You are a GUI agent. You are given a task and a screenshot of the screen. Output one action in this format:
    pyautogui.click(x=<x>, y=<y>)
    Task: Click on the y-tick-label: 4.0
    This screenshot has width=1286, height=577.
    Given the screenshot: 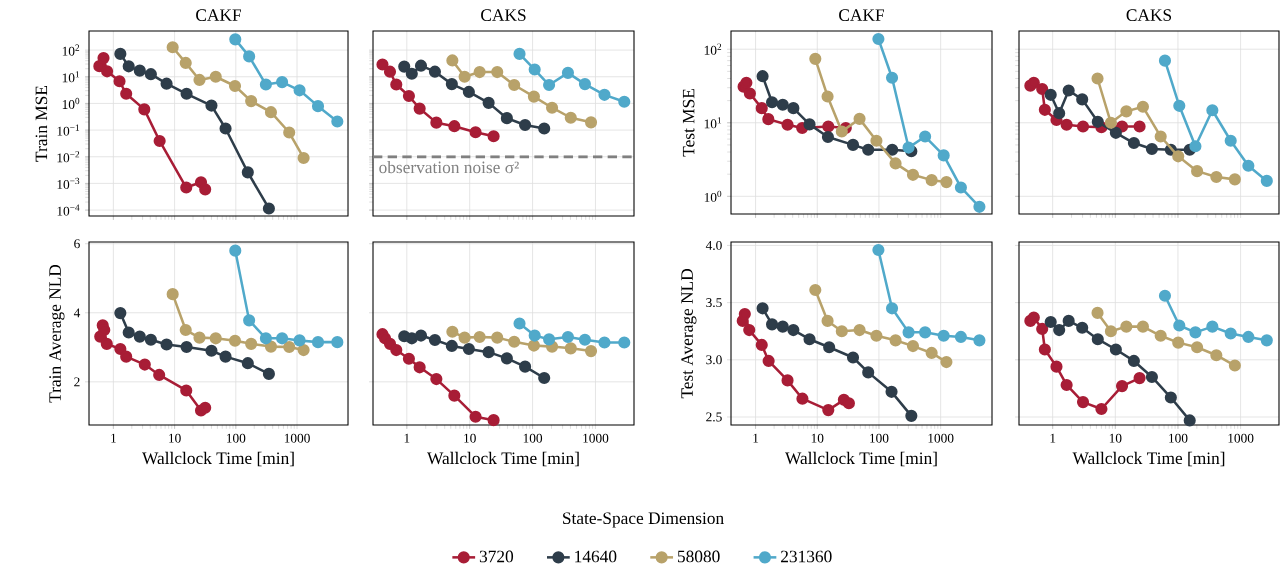 What is the action you would take?
    pyautogui.click(x=713, y=245)
    